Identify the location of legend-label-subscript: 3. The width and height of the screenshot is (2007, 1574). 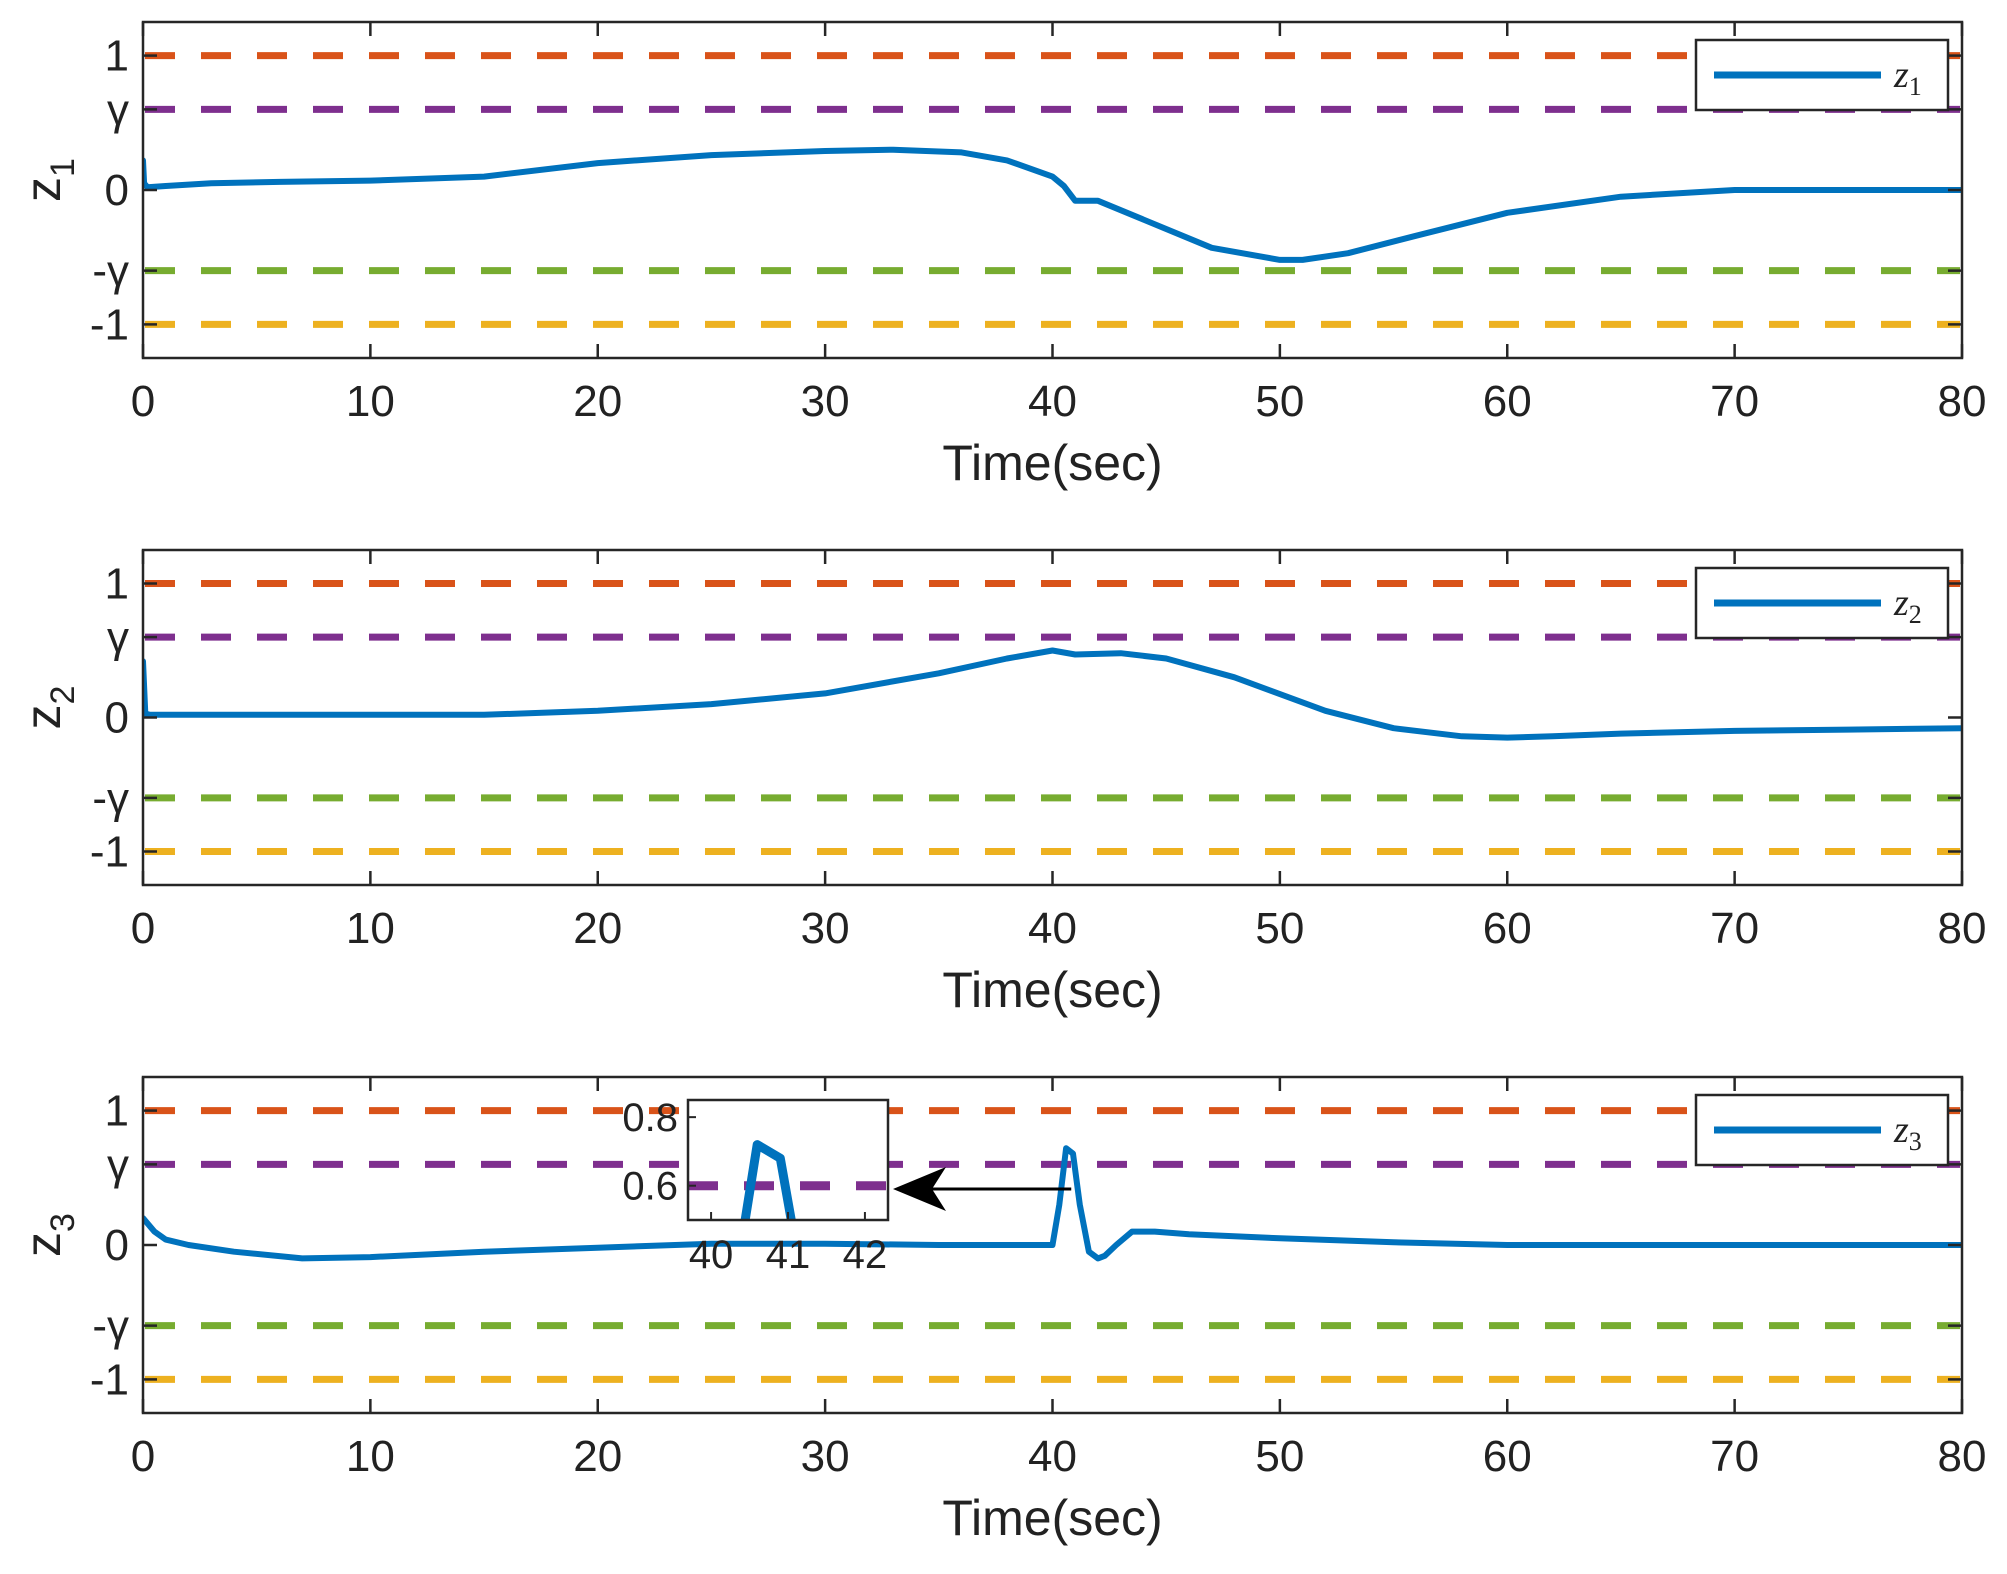
(1915, 1141).